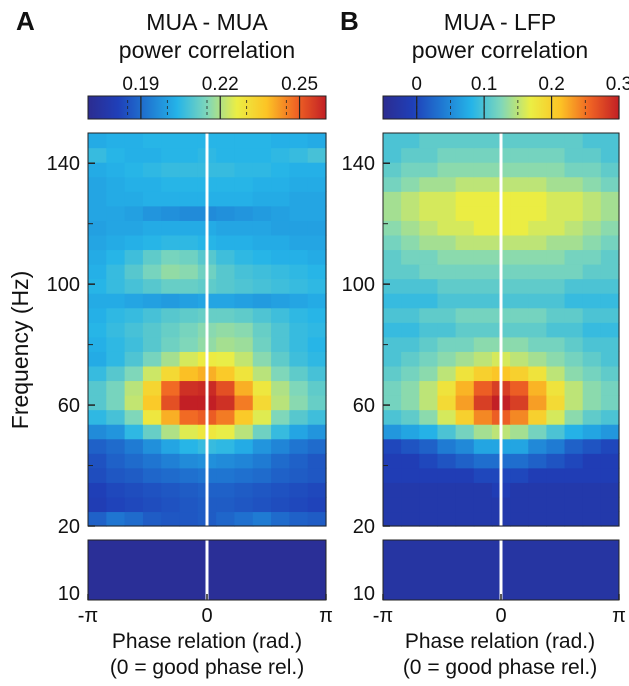 The image size is (629, 686). What do you see at coordinates (207, 50) in the screenshot?
I see `panel-a-subtitle: power correlation` at bounding box center [207, 50].